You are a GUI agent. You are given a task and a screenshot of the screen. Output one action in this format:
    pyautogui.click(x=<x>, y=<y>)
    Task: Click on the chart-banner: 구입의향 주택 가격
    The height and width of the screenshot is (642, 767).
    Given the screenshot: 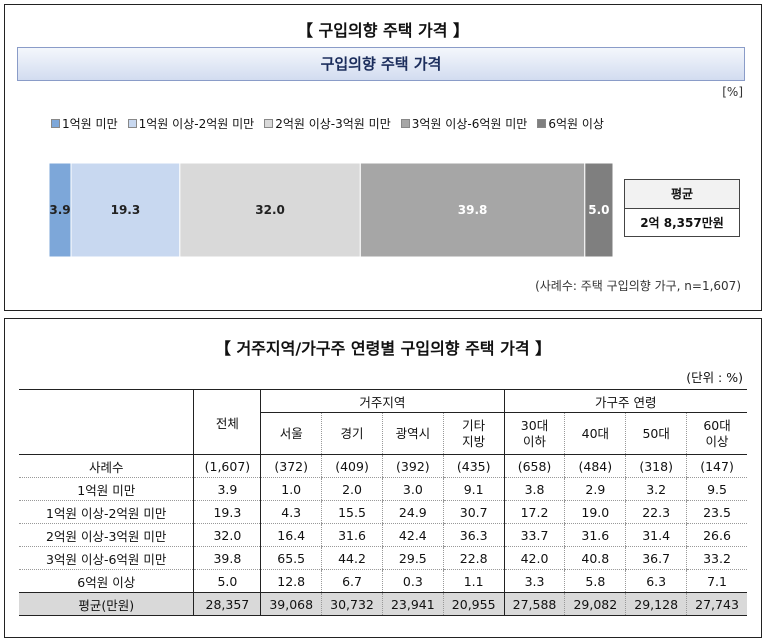 What is the action you would take?
    pyautogui.click(x=381, y=64)
    